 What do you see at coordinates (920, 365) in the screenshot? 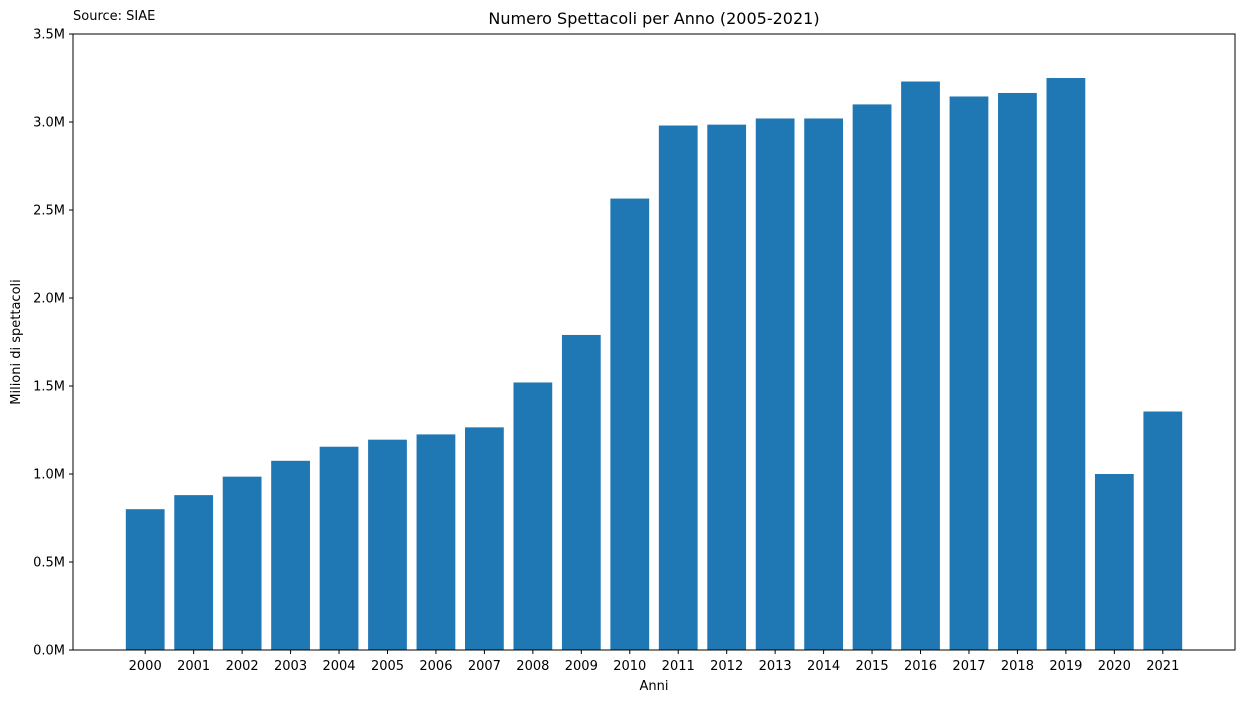
I see `bar-2016` at bounding box center [920, 365].